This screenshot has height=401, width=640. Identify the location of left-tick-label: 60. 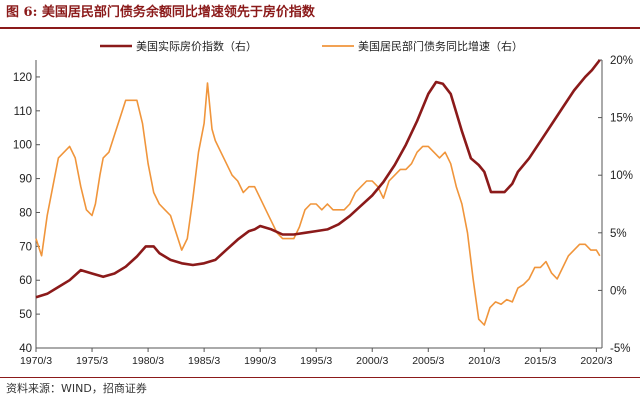
(25, 281).